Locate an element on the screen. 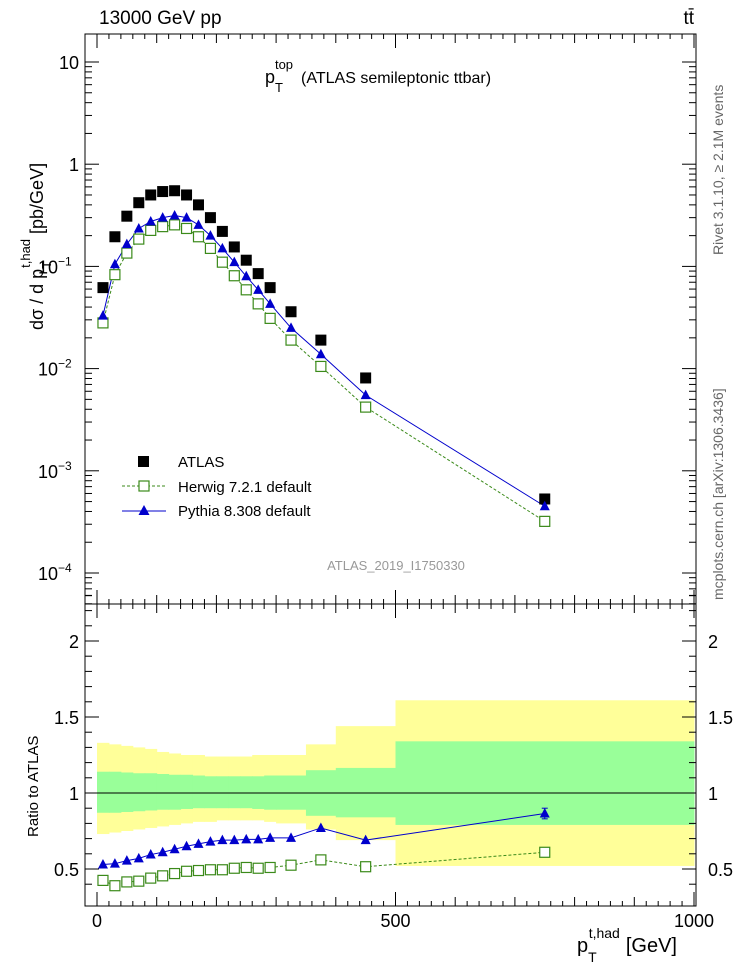 Image resolution: width=746 pixels, height=972 pixels. y-axis-label: dσ / d pTt,had [pb/GeV] is located at coordinates (36, 246).